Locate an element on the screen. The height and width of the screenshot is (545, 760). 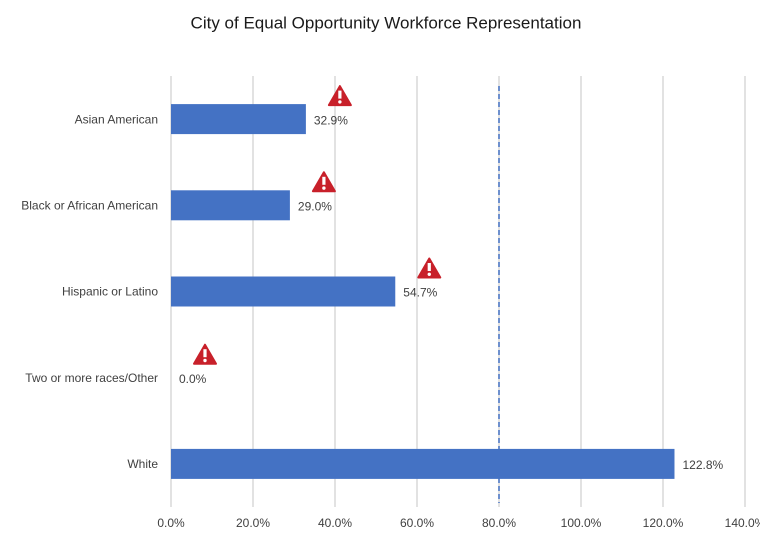
x-tick-label: 80.0% is located at coordinates (499, 523).